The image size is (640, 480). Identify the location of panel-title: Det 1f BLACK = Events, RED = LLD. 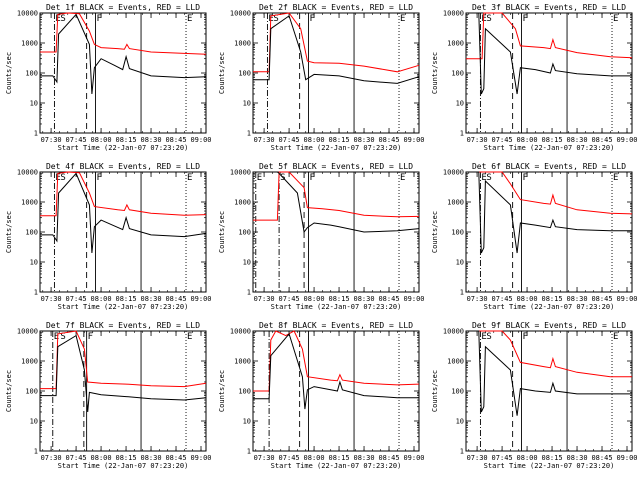
(123, 7).